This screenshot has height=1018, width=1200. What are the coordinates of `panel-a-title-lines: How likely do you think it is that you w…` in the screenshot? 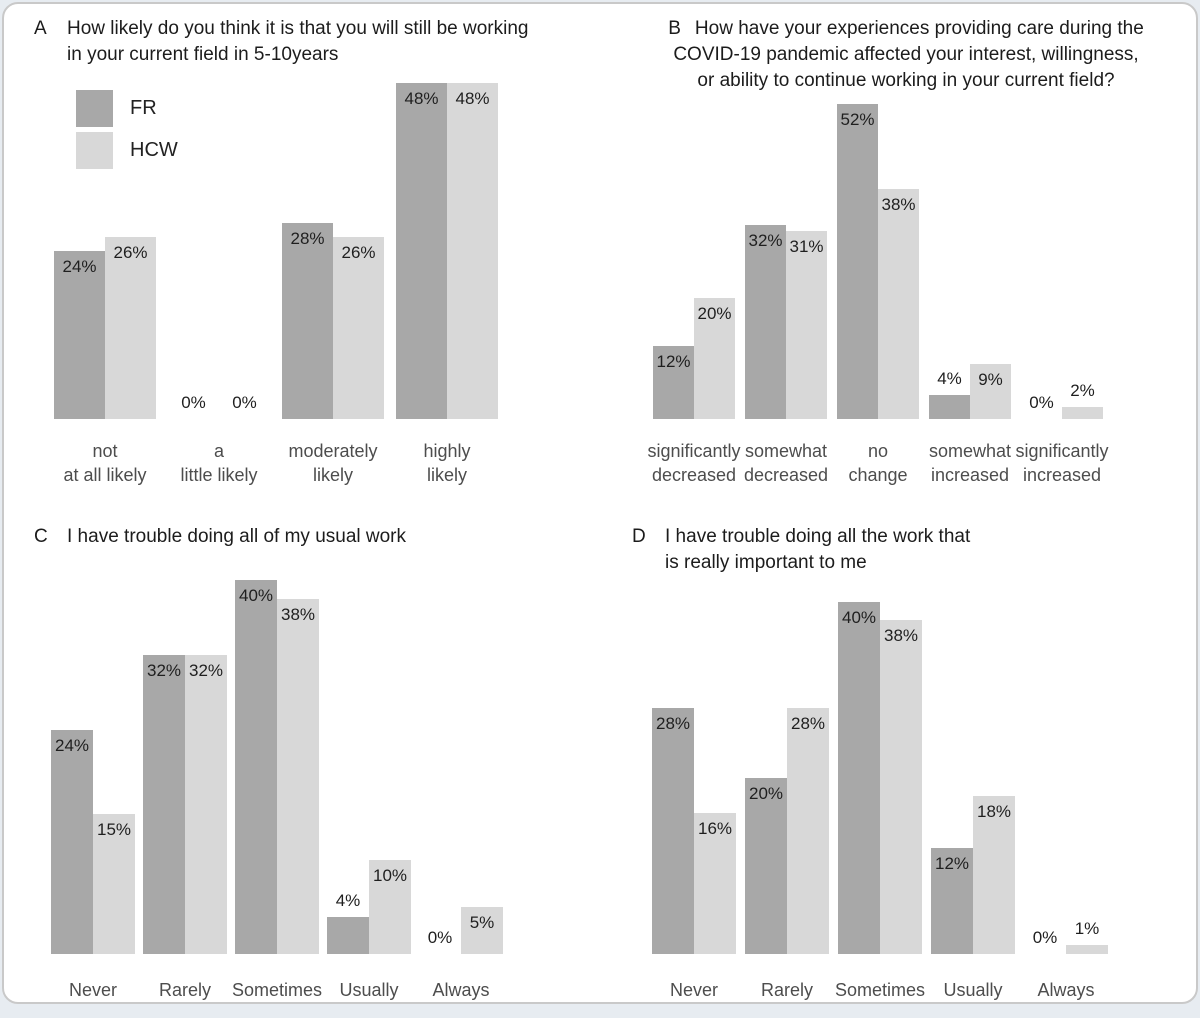 It's located at (327, 42).